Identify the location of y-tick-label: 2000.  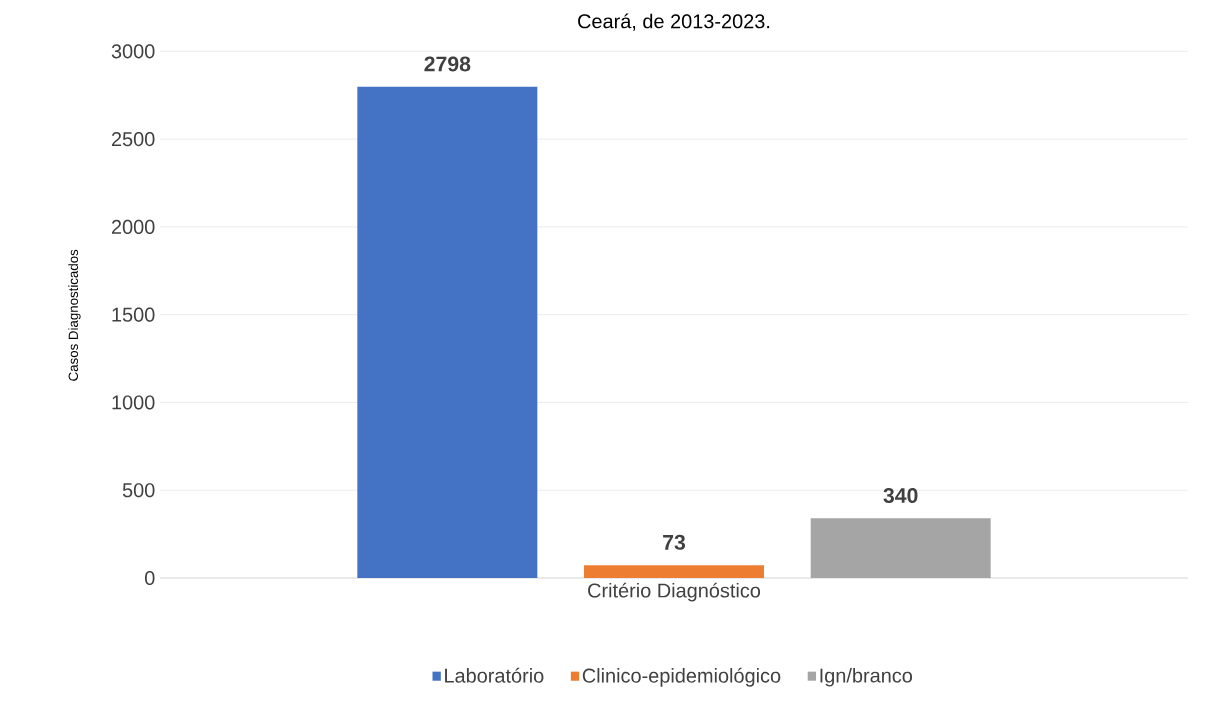
(133, 226).